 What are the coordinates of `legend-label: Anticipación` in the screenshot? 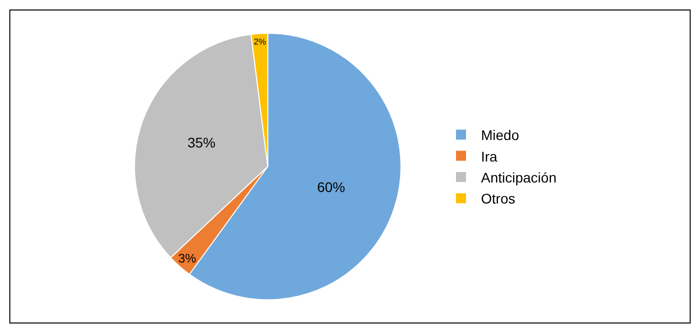 It's located at (518, 177).